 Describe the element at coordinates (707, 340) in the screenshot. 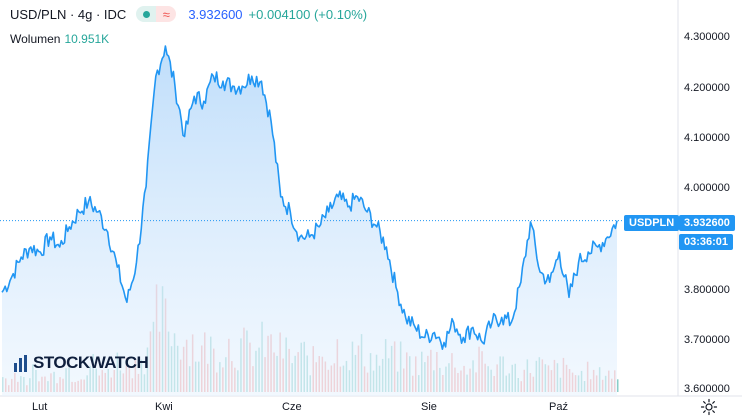

I see `price-axis-label: 3.700000` at that location.